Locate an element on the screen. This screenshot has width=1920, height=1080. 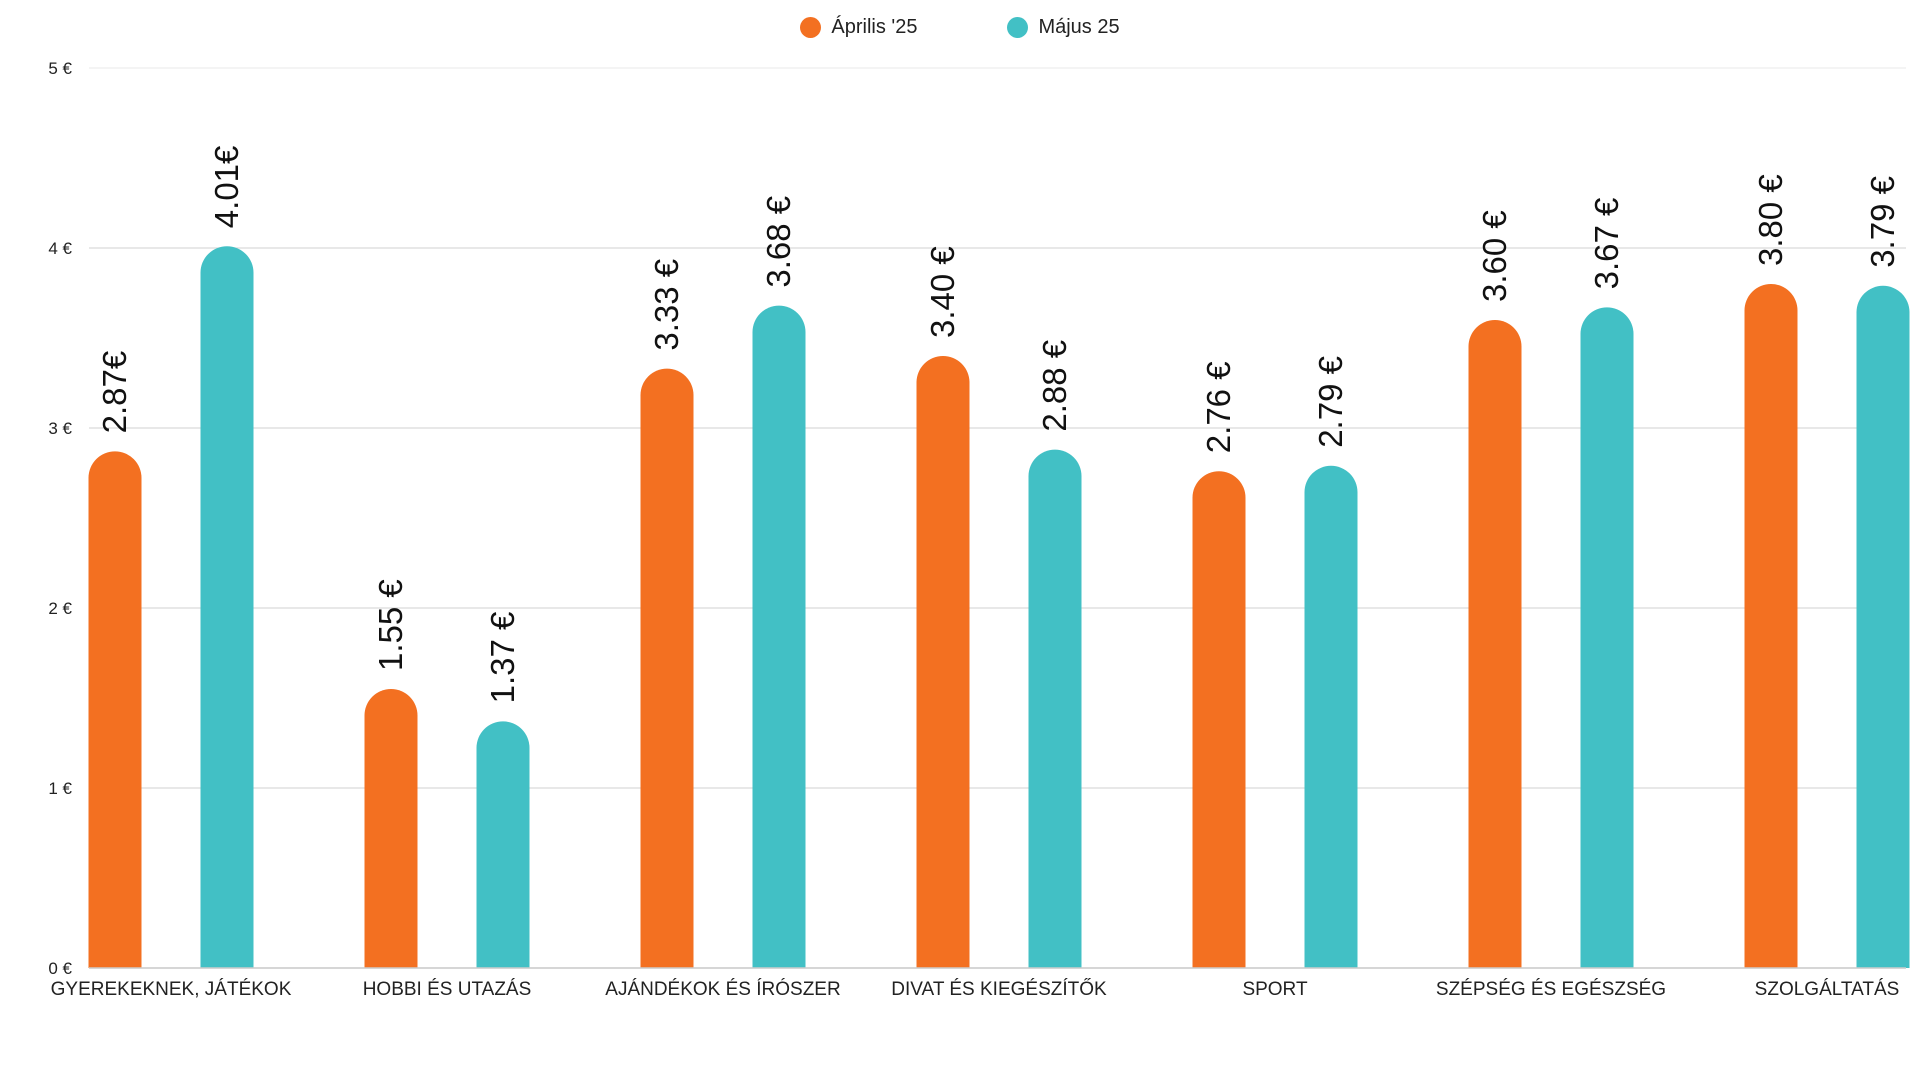
legend: Április '25 Május 25 is located at coordinates (960, 27).